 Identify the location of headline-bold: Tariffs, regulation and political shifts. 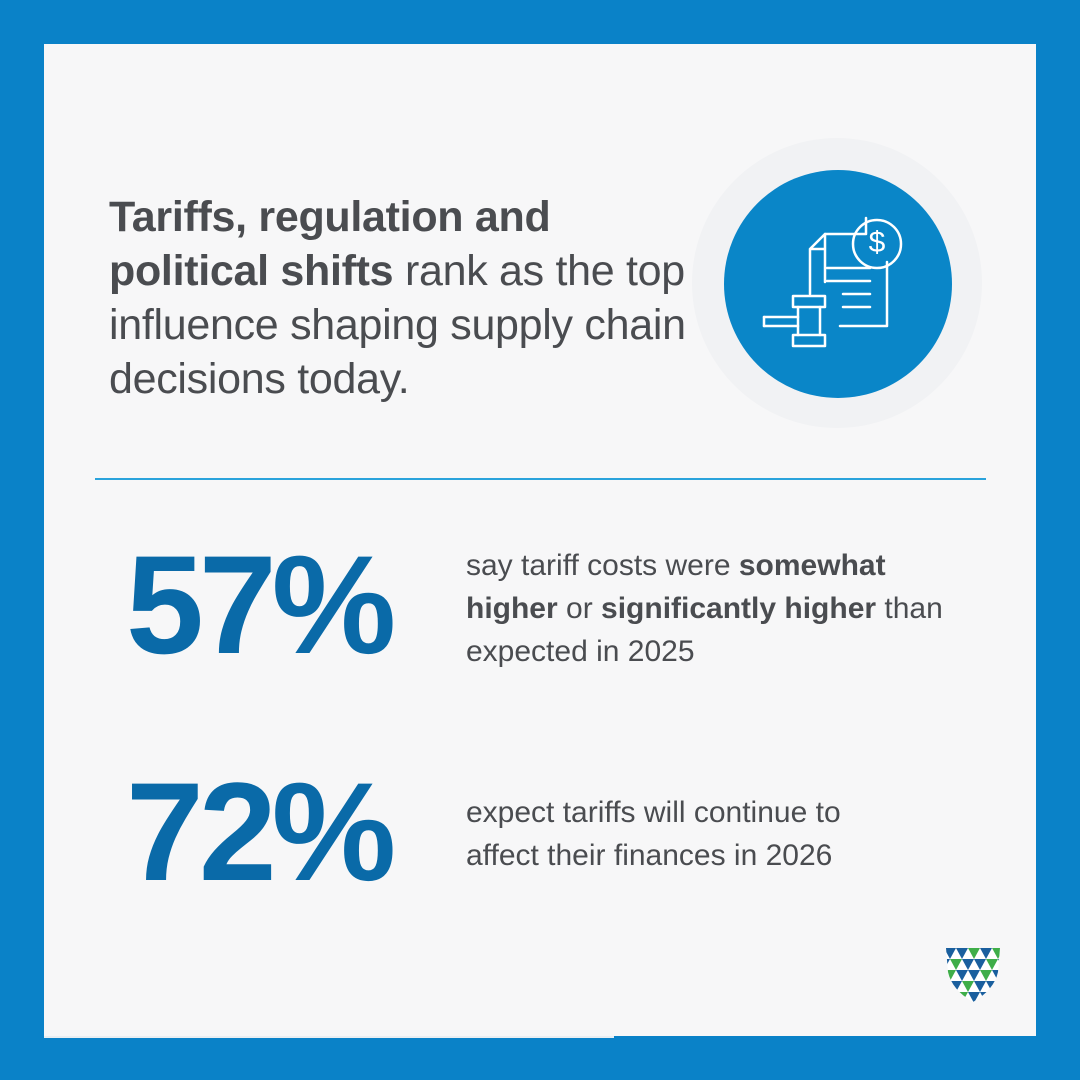
(330, 244).